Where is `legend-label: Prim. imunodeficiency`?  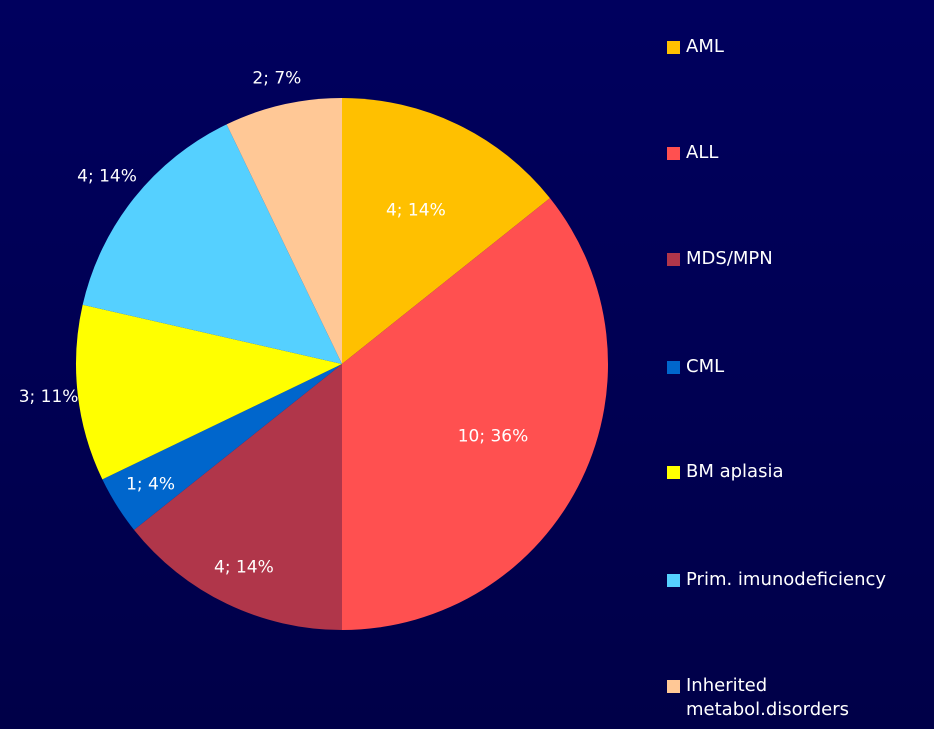
legend-label: Prim. imunodeficiency is located at coordinates (786, 579).